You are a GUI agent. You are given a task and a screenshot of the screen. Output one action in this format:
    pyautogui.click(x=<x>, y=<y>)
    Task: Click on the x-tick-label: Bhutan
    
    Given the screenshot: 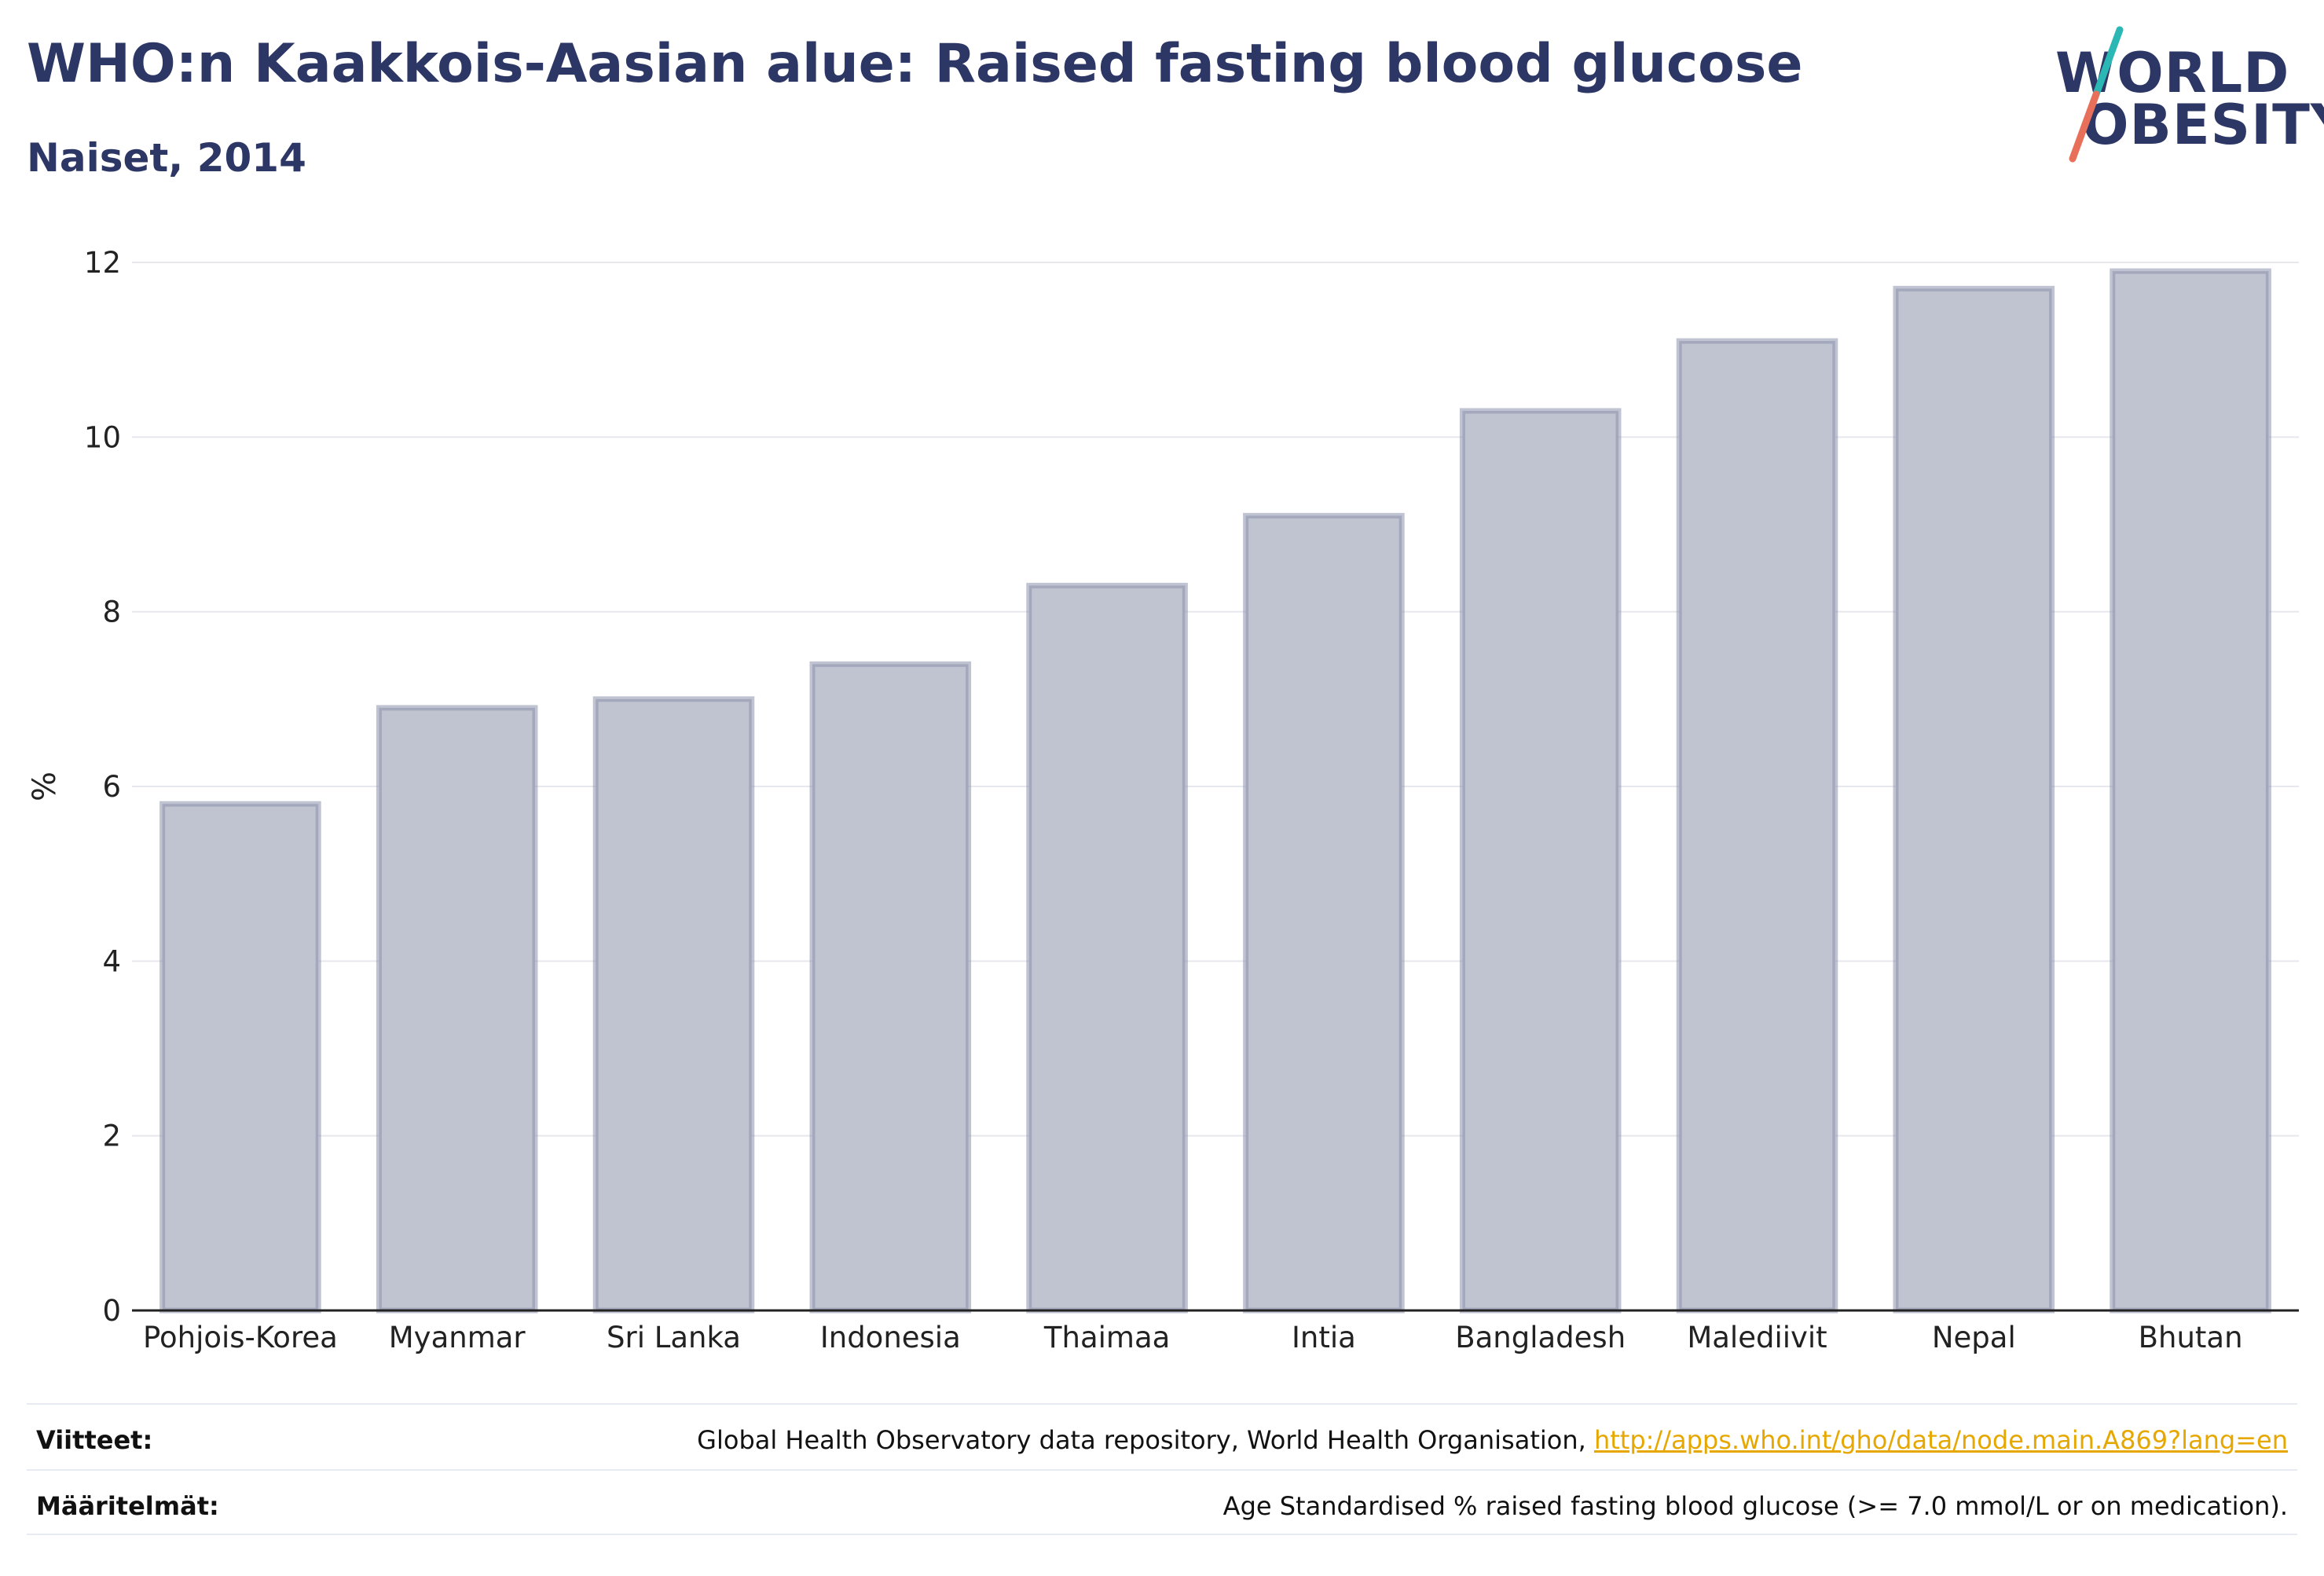 What is the action you would take?
    pyautogui.click(x=2191, y=1337)
    